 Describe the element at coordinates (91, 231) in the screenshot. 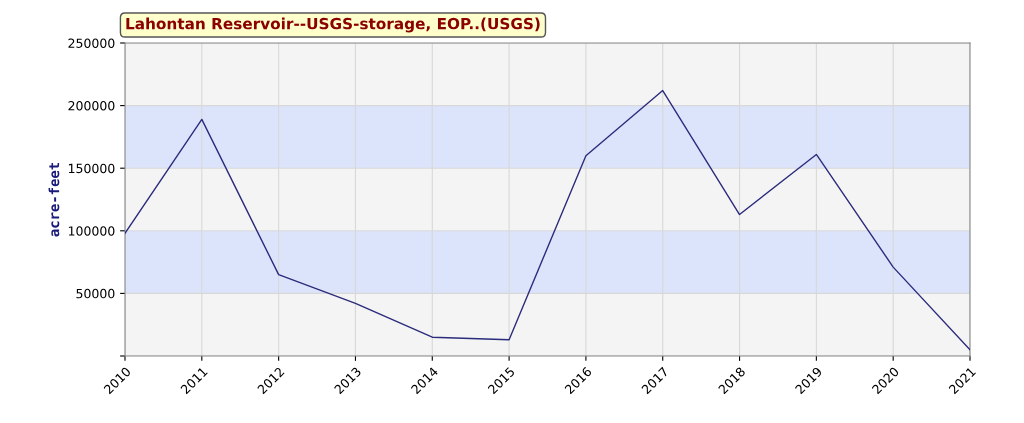

I see `y-tick-label: 100000` at that location.